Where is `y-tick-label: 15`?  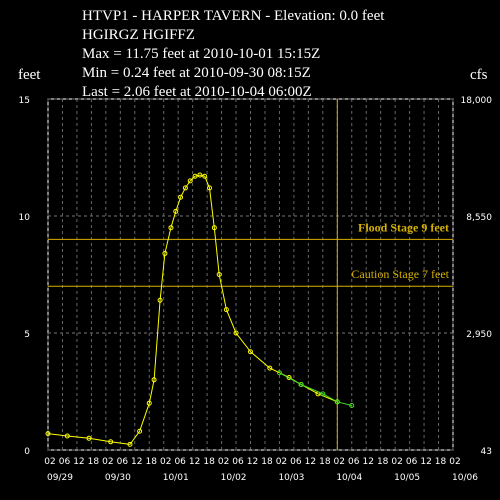 y-tick-label: 15 is located at coordinates (24, 101).